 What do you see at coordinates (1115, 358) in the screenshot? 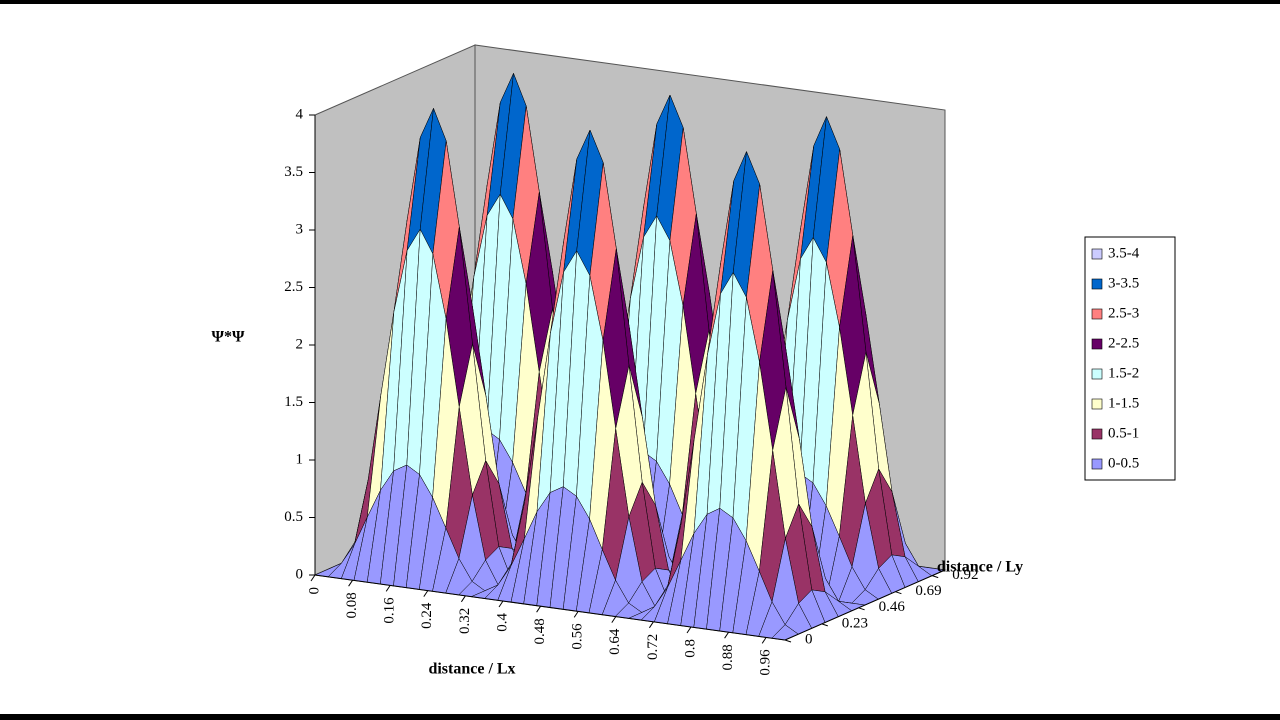
I see `legend: 3.5-4 3-3.5 2.5-3 2-2.5 1.5-2 1-1.5 0.5-1 0-0.5` at bounding box center [1115, 358].